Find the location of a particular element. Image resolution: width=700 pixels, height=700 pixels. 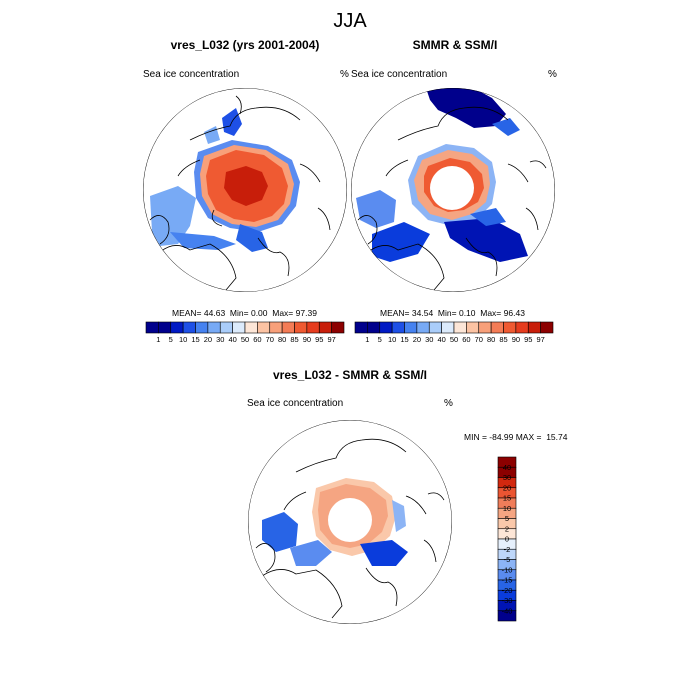

panel3-stats: MIN = -84.99 MAX = 15.74 is located at coordinates (516, 437).